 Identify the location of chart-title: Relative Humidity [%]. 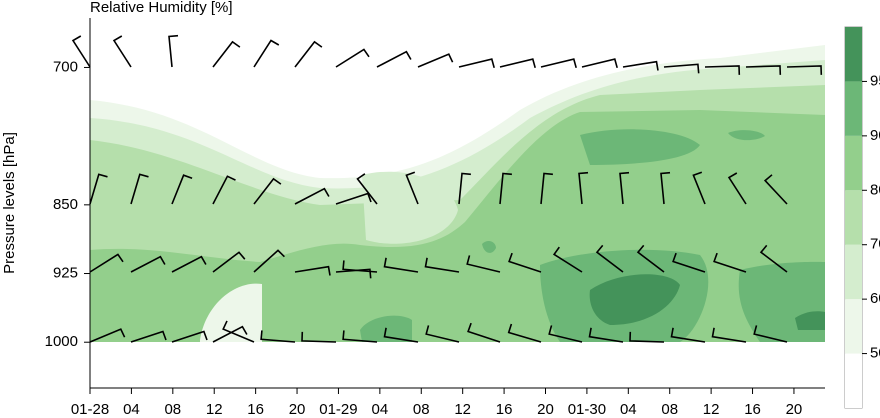
(161, 8).